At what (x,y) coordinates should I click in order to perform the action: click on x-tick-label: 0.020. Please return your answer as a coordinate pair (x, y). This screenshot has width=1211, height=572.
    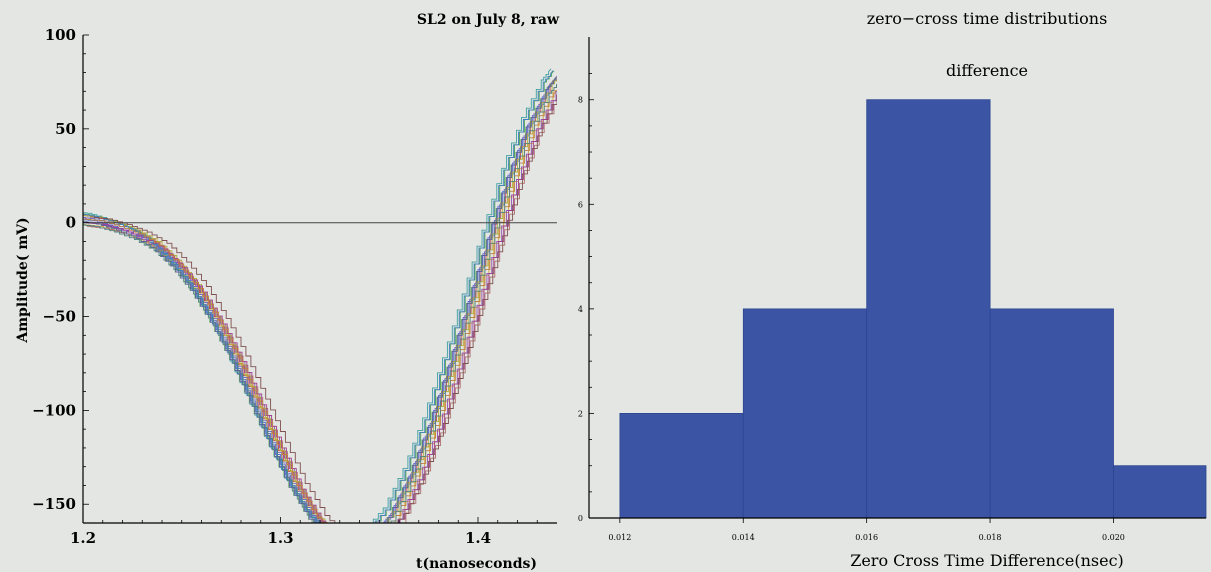
    Looking at the image, I should click on (1113, 537).